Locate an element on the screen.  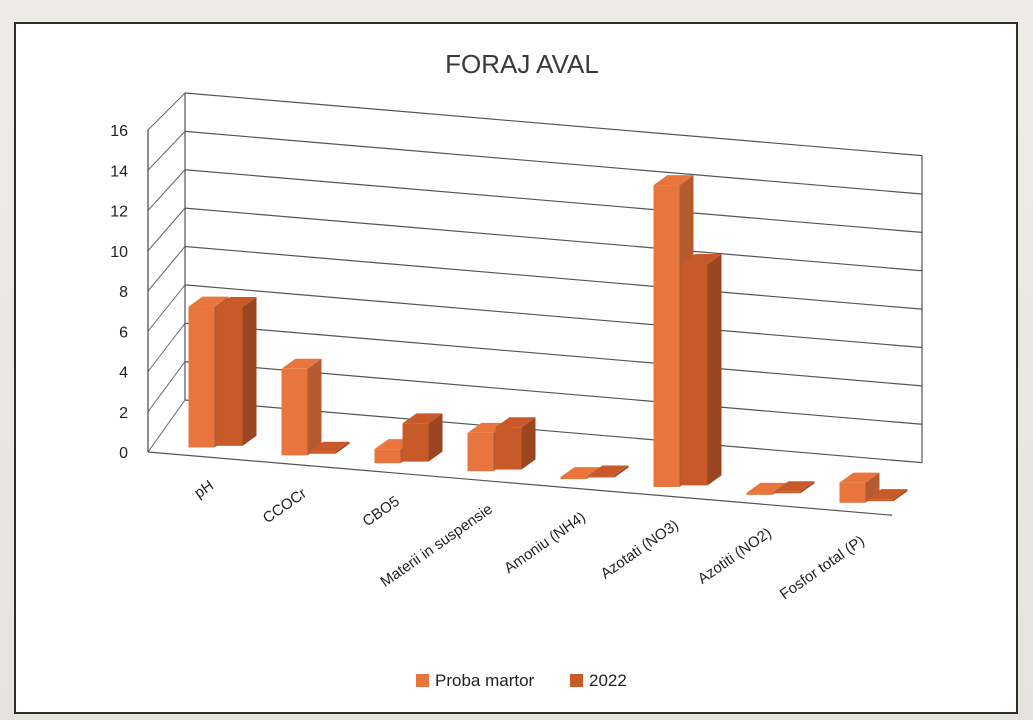
legend: Proba martor 2022 is located at coordinates (521, 680).